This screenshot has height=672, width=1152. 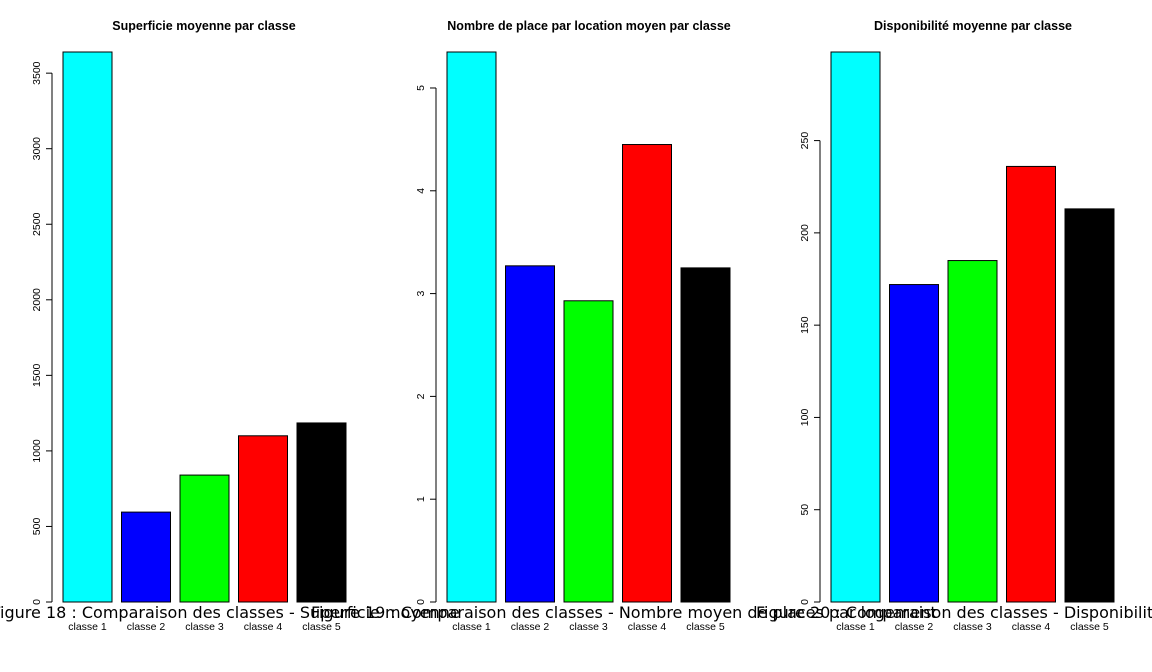 I want to click on chart-title: Superficie moyenne par classe, so click(x=203, y=26).